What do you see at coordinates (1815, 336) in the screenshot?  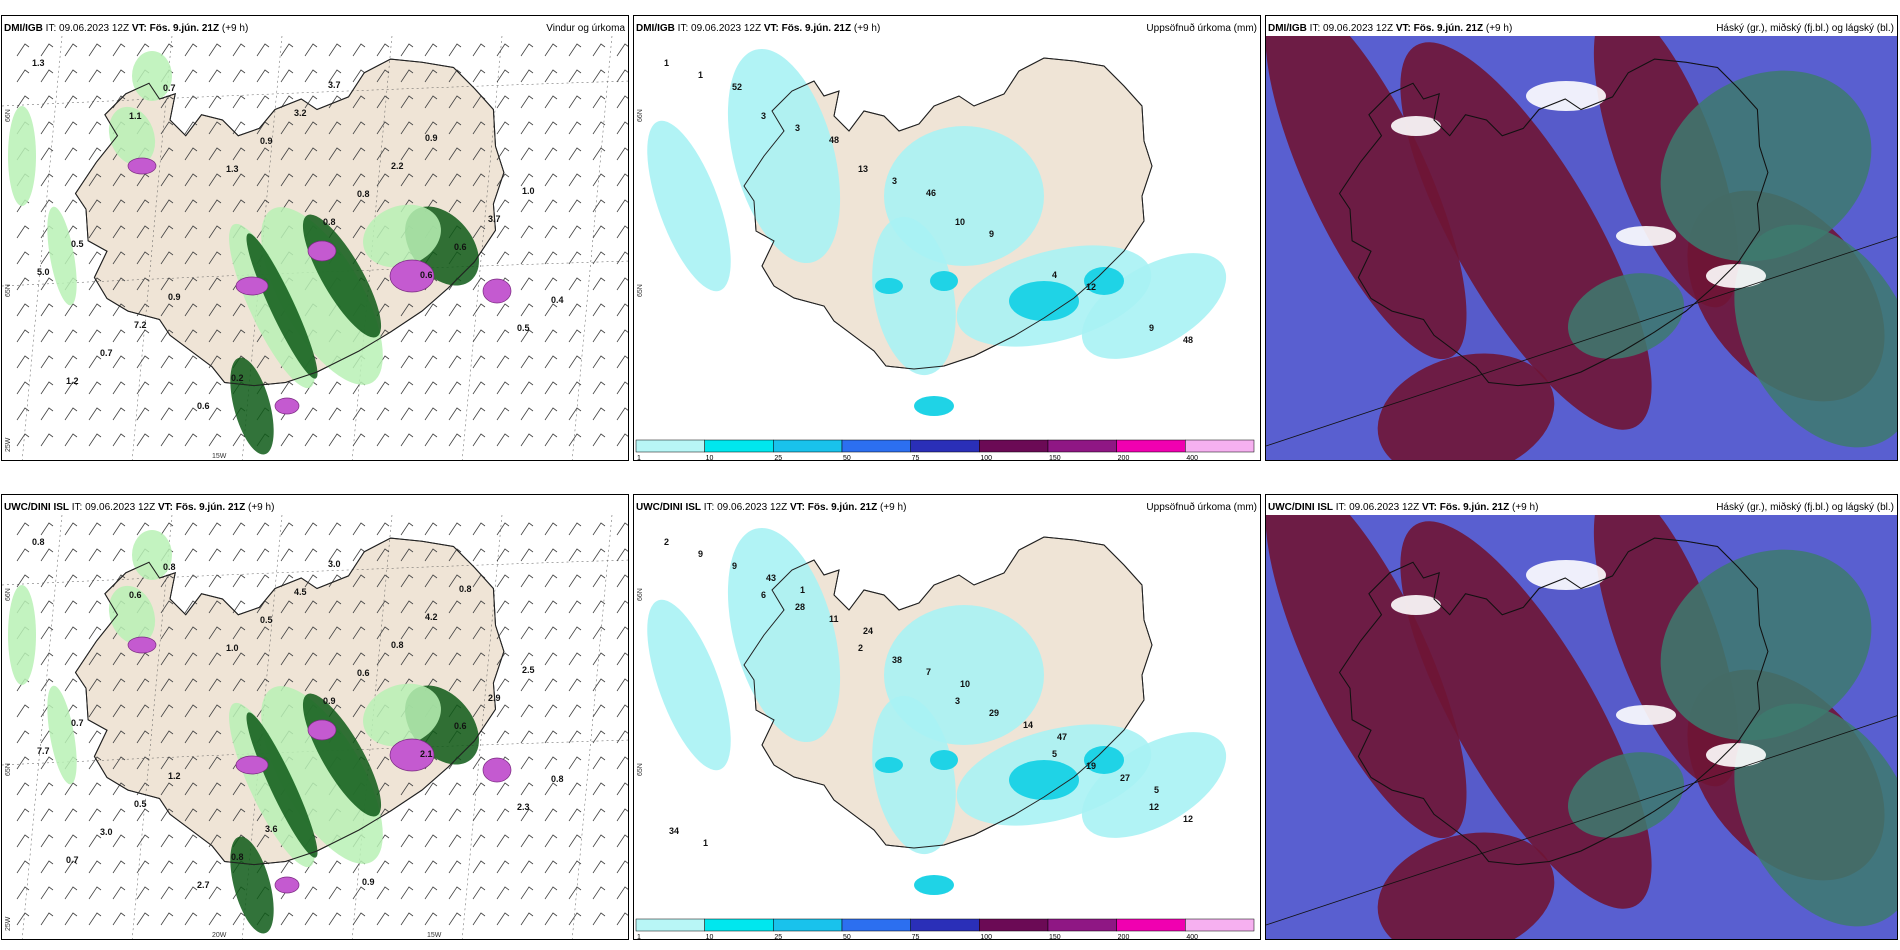 I see `high-cloud-area` at bounding box center [1815, 336].